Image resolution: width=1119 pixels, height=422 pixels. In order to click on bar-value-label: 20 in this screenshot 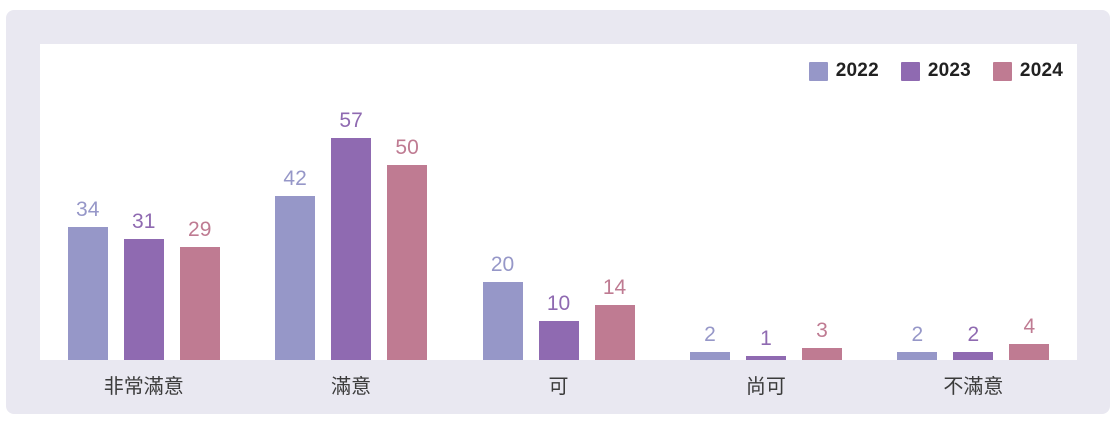, I will do `click(502, 264)`.